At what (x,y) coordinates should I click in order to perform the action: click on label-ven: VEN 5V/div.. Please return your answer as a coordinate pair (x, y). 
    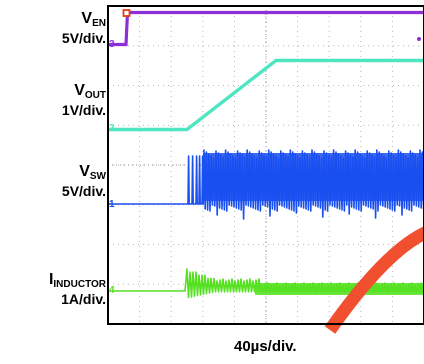
    Looking at the image, I should click on (83, 28).